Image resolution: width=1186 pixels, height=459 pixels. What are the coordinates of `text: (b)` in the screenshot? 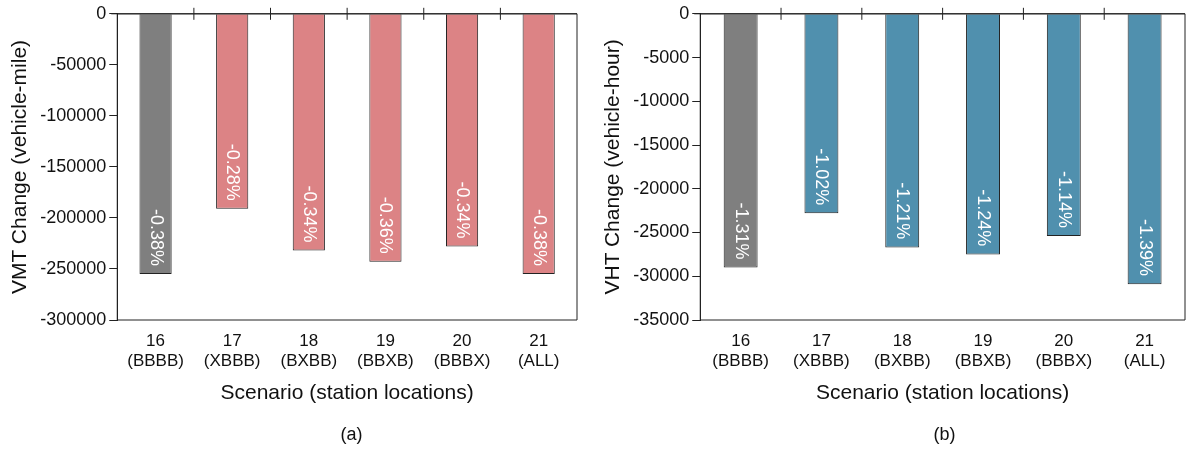 It's located at (944, 434).